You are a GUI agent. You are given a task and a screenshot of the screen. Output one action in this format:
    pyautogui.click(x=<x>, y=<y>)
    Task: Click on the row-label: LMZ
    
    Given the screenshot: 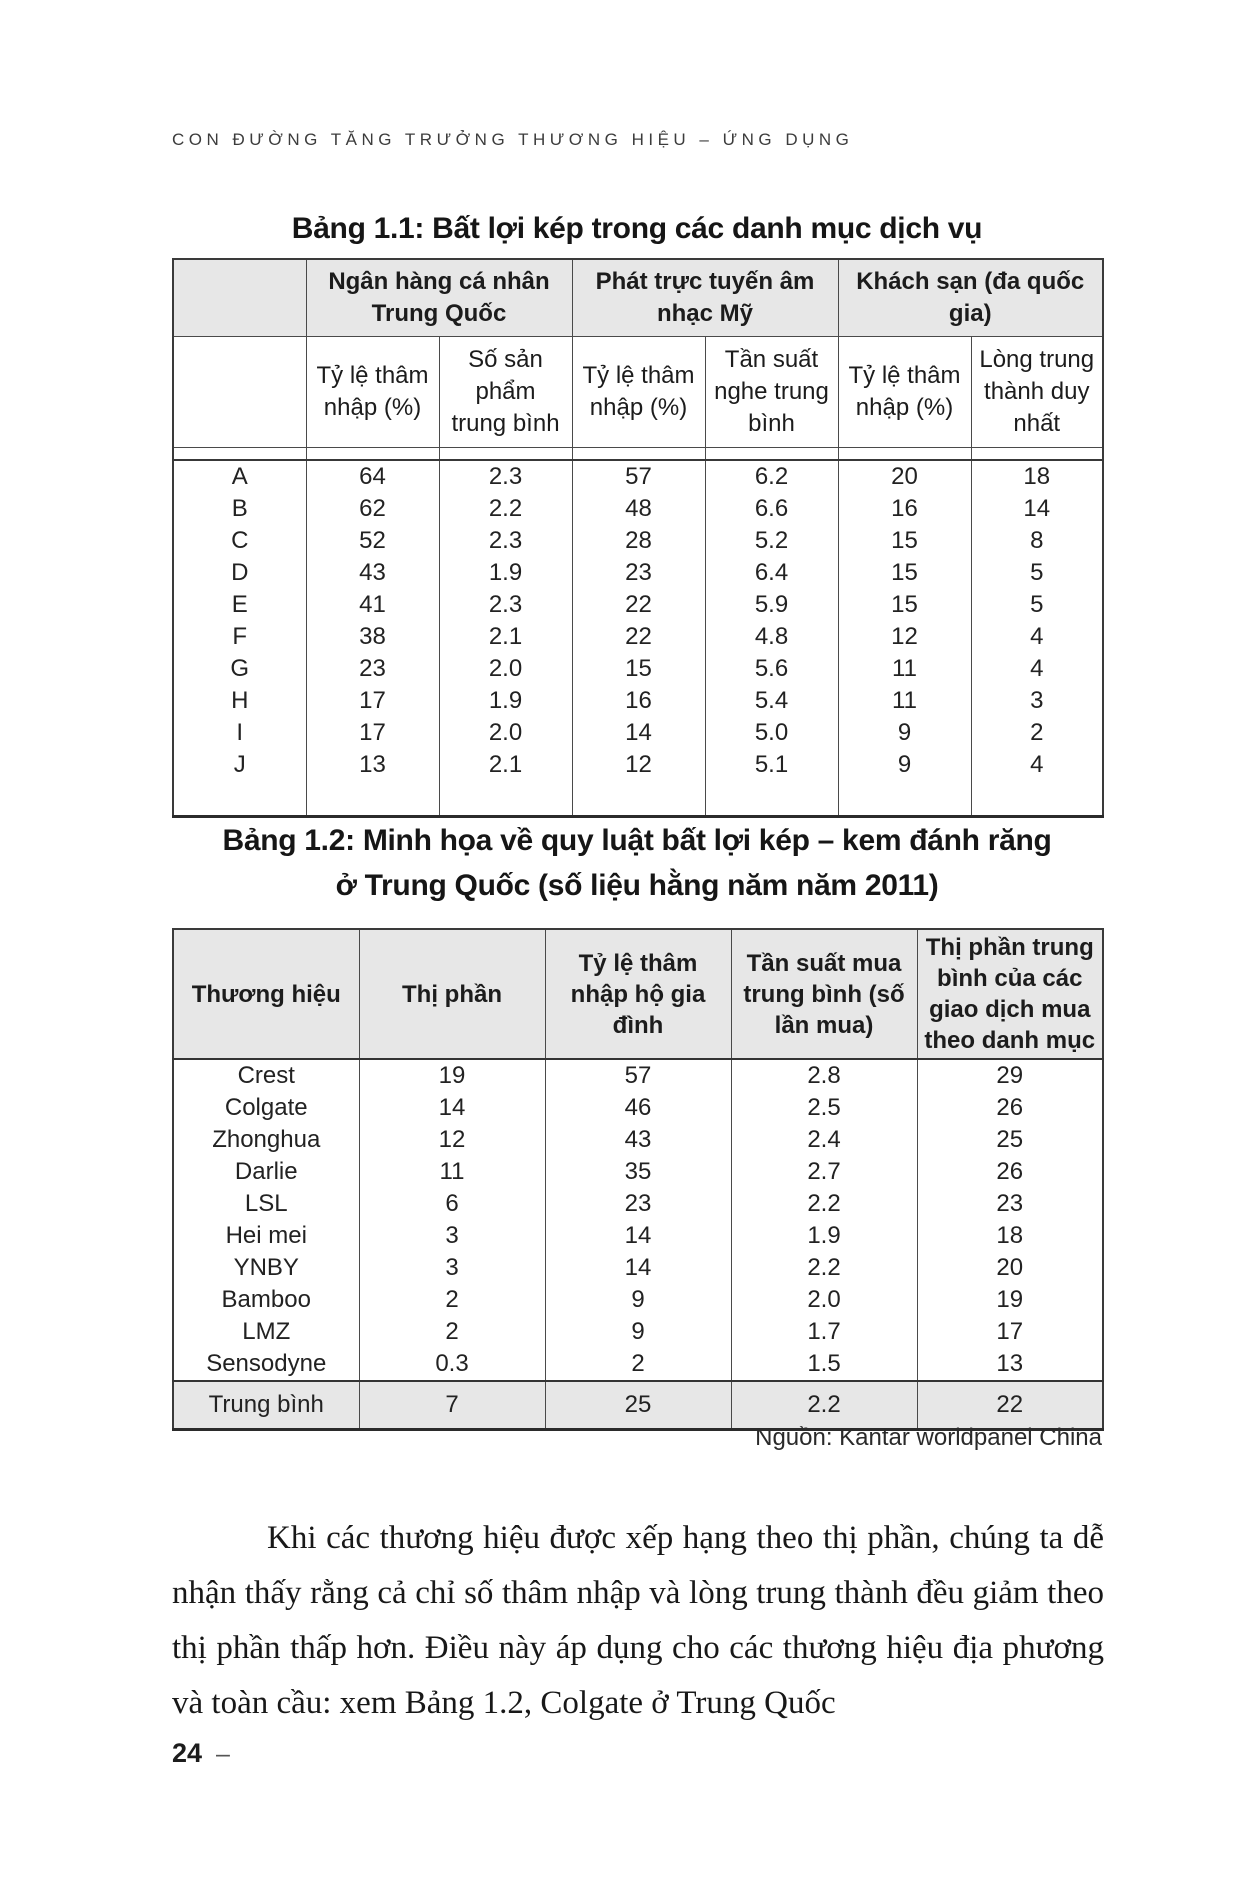 What is the action you would take?
    pyautogui.click(x=266, y=1332)
    